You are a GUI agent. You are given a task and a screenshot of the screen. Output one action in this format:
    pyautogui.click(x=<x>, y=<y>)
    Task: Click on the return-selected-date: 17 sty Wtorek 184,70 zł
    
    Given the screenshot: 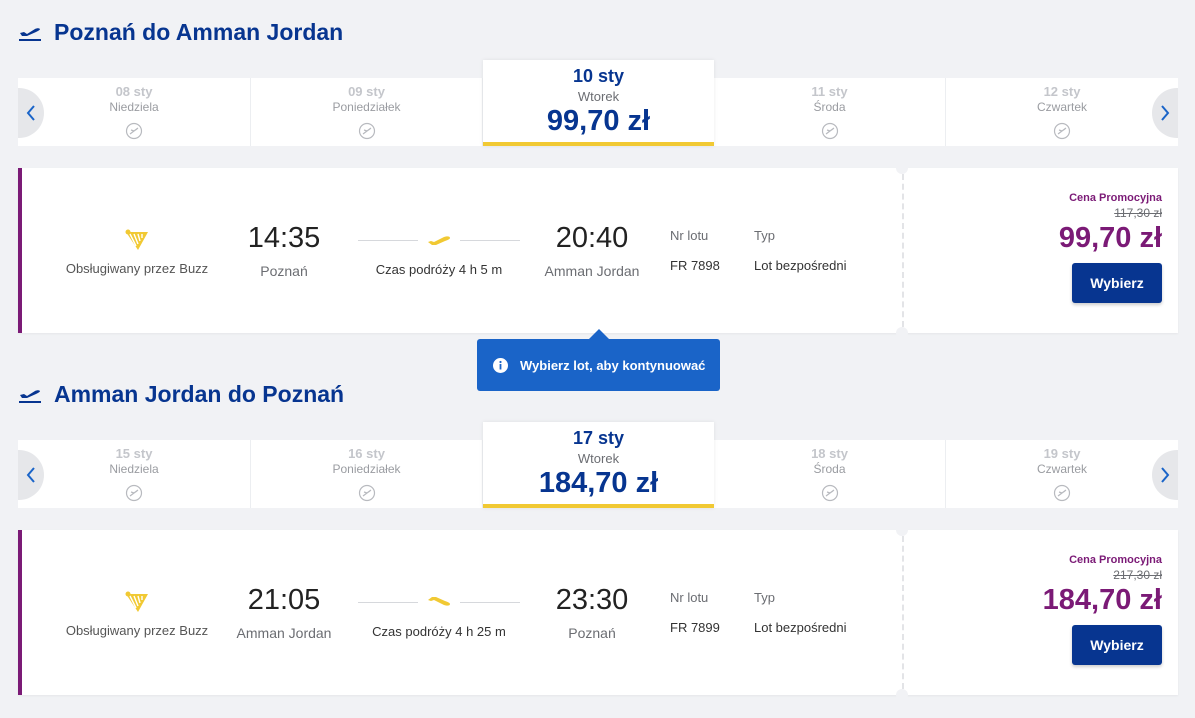 What is the action you would take?
    pyautogui.click(x=598, y=465)
    